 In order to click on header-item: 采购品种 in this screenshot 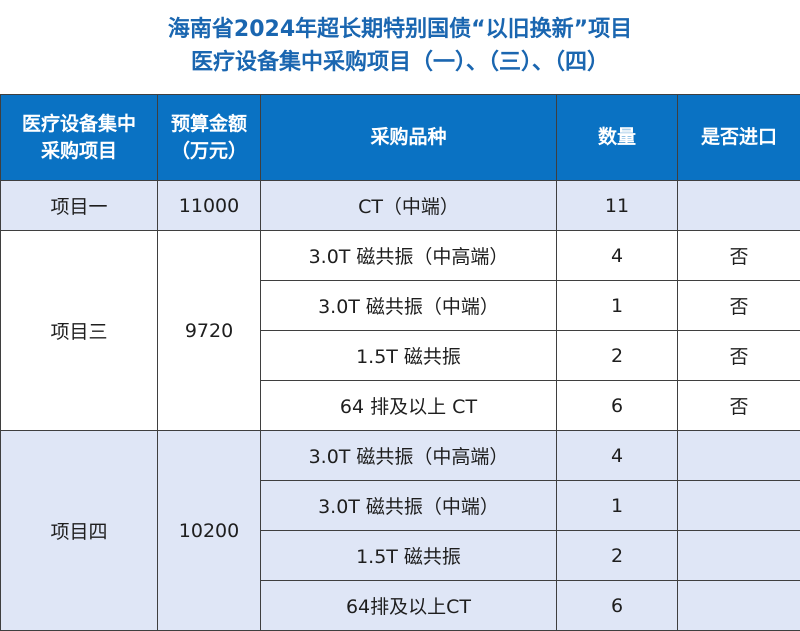, I will do `click(408, 137)`.